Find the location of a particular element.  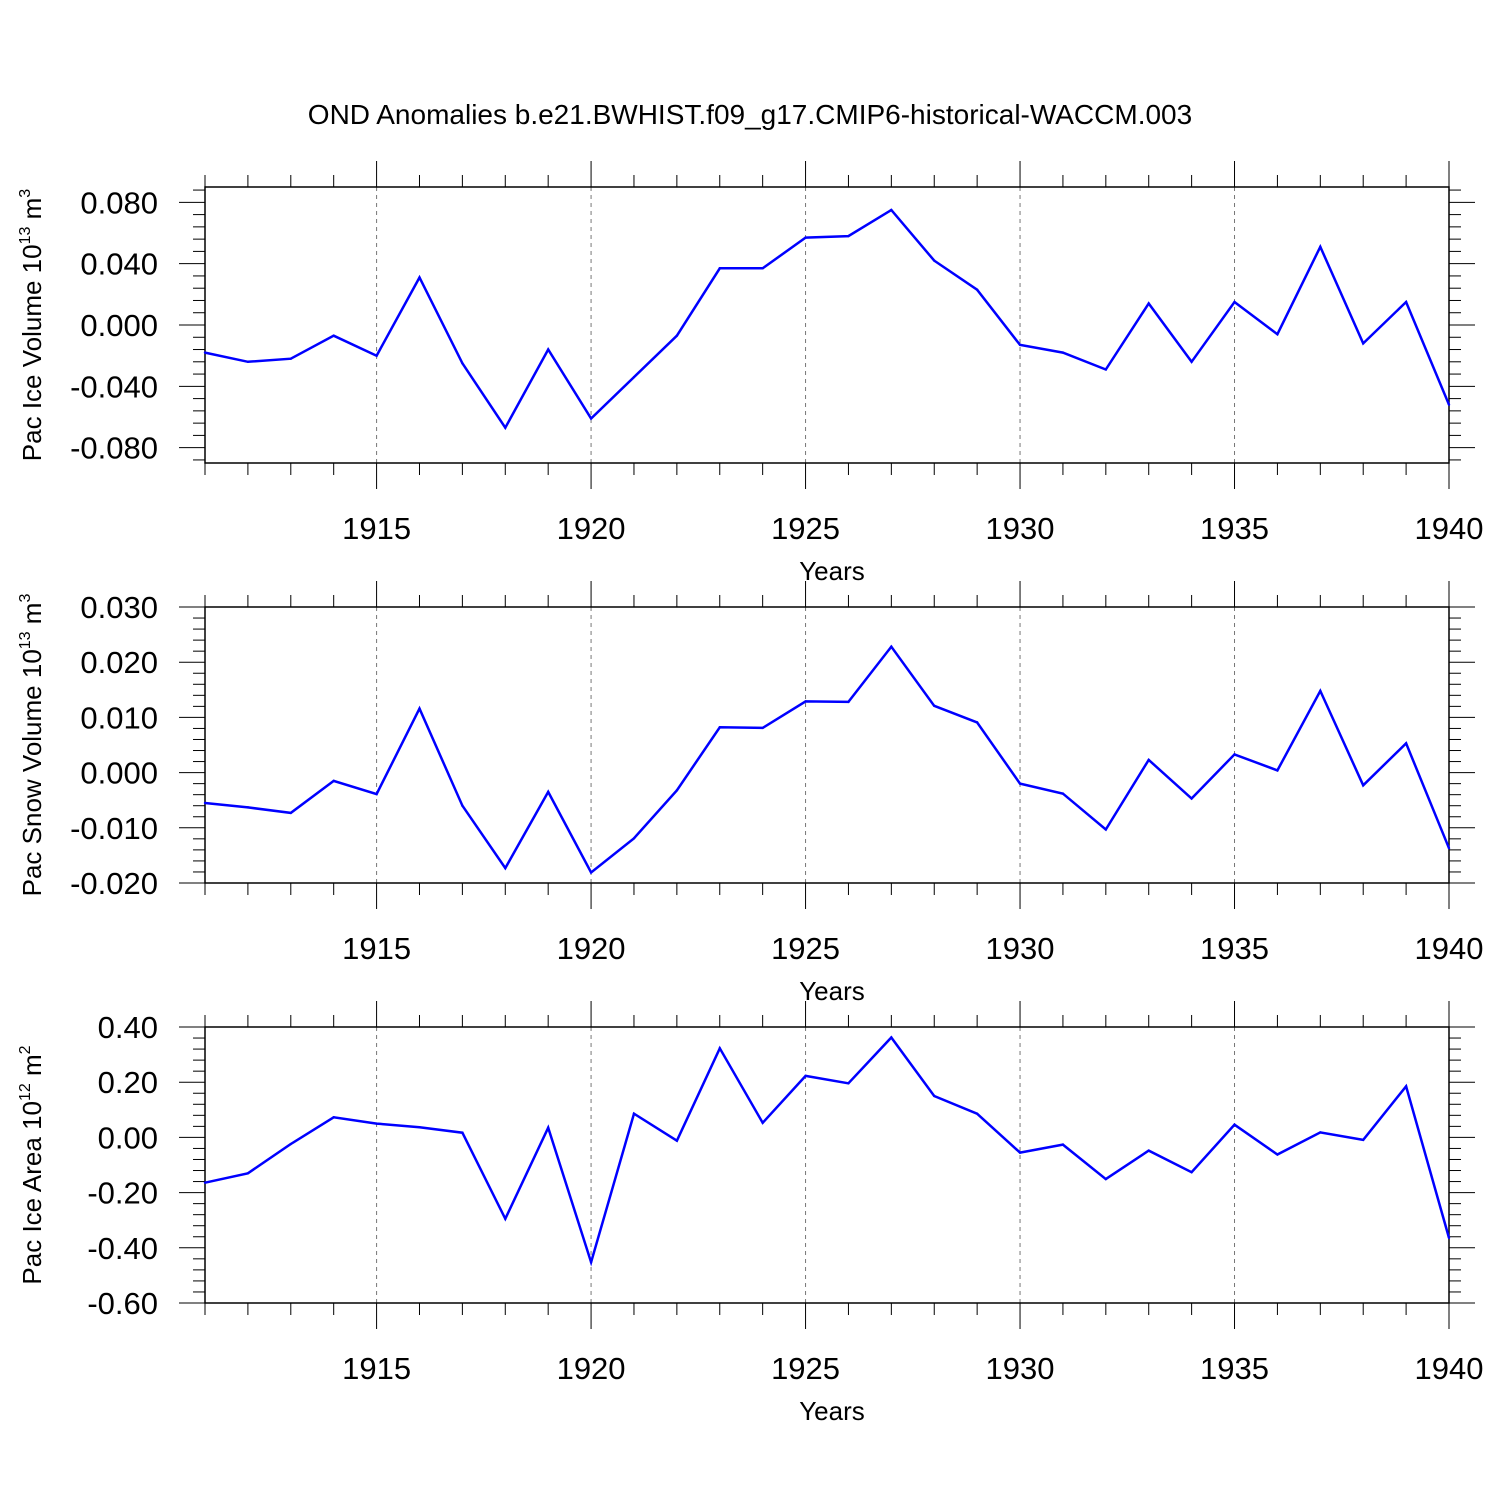

y-axis-label: Pac Ice Area 1012 m2 is located at coordinates (32, 1164).